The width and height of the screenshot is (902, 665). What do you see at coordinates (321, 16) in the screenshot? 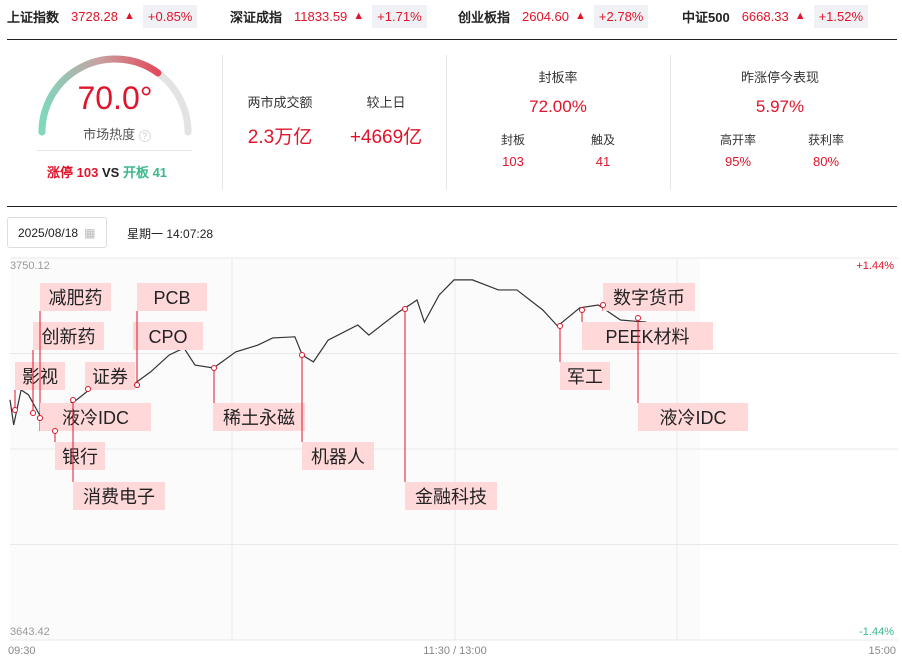
I see `index-price: 11833.59` at bounding box center [321, 16].